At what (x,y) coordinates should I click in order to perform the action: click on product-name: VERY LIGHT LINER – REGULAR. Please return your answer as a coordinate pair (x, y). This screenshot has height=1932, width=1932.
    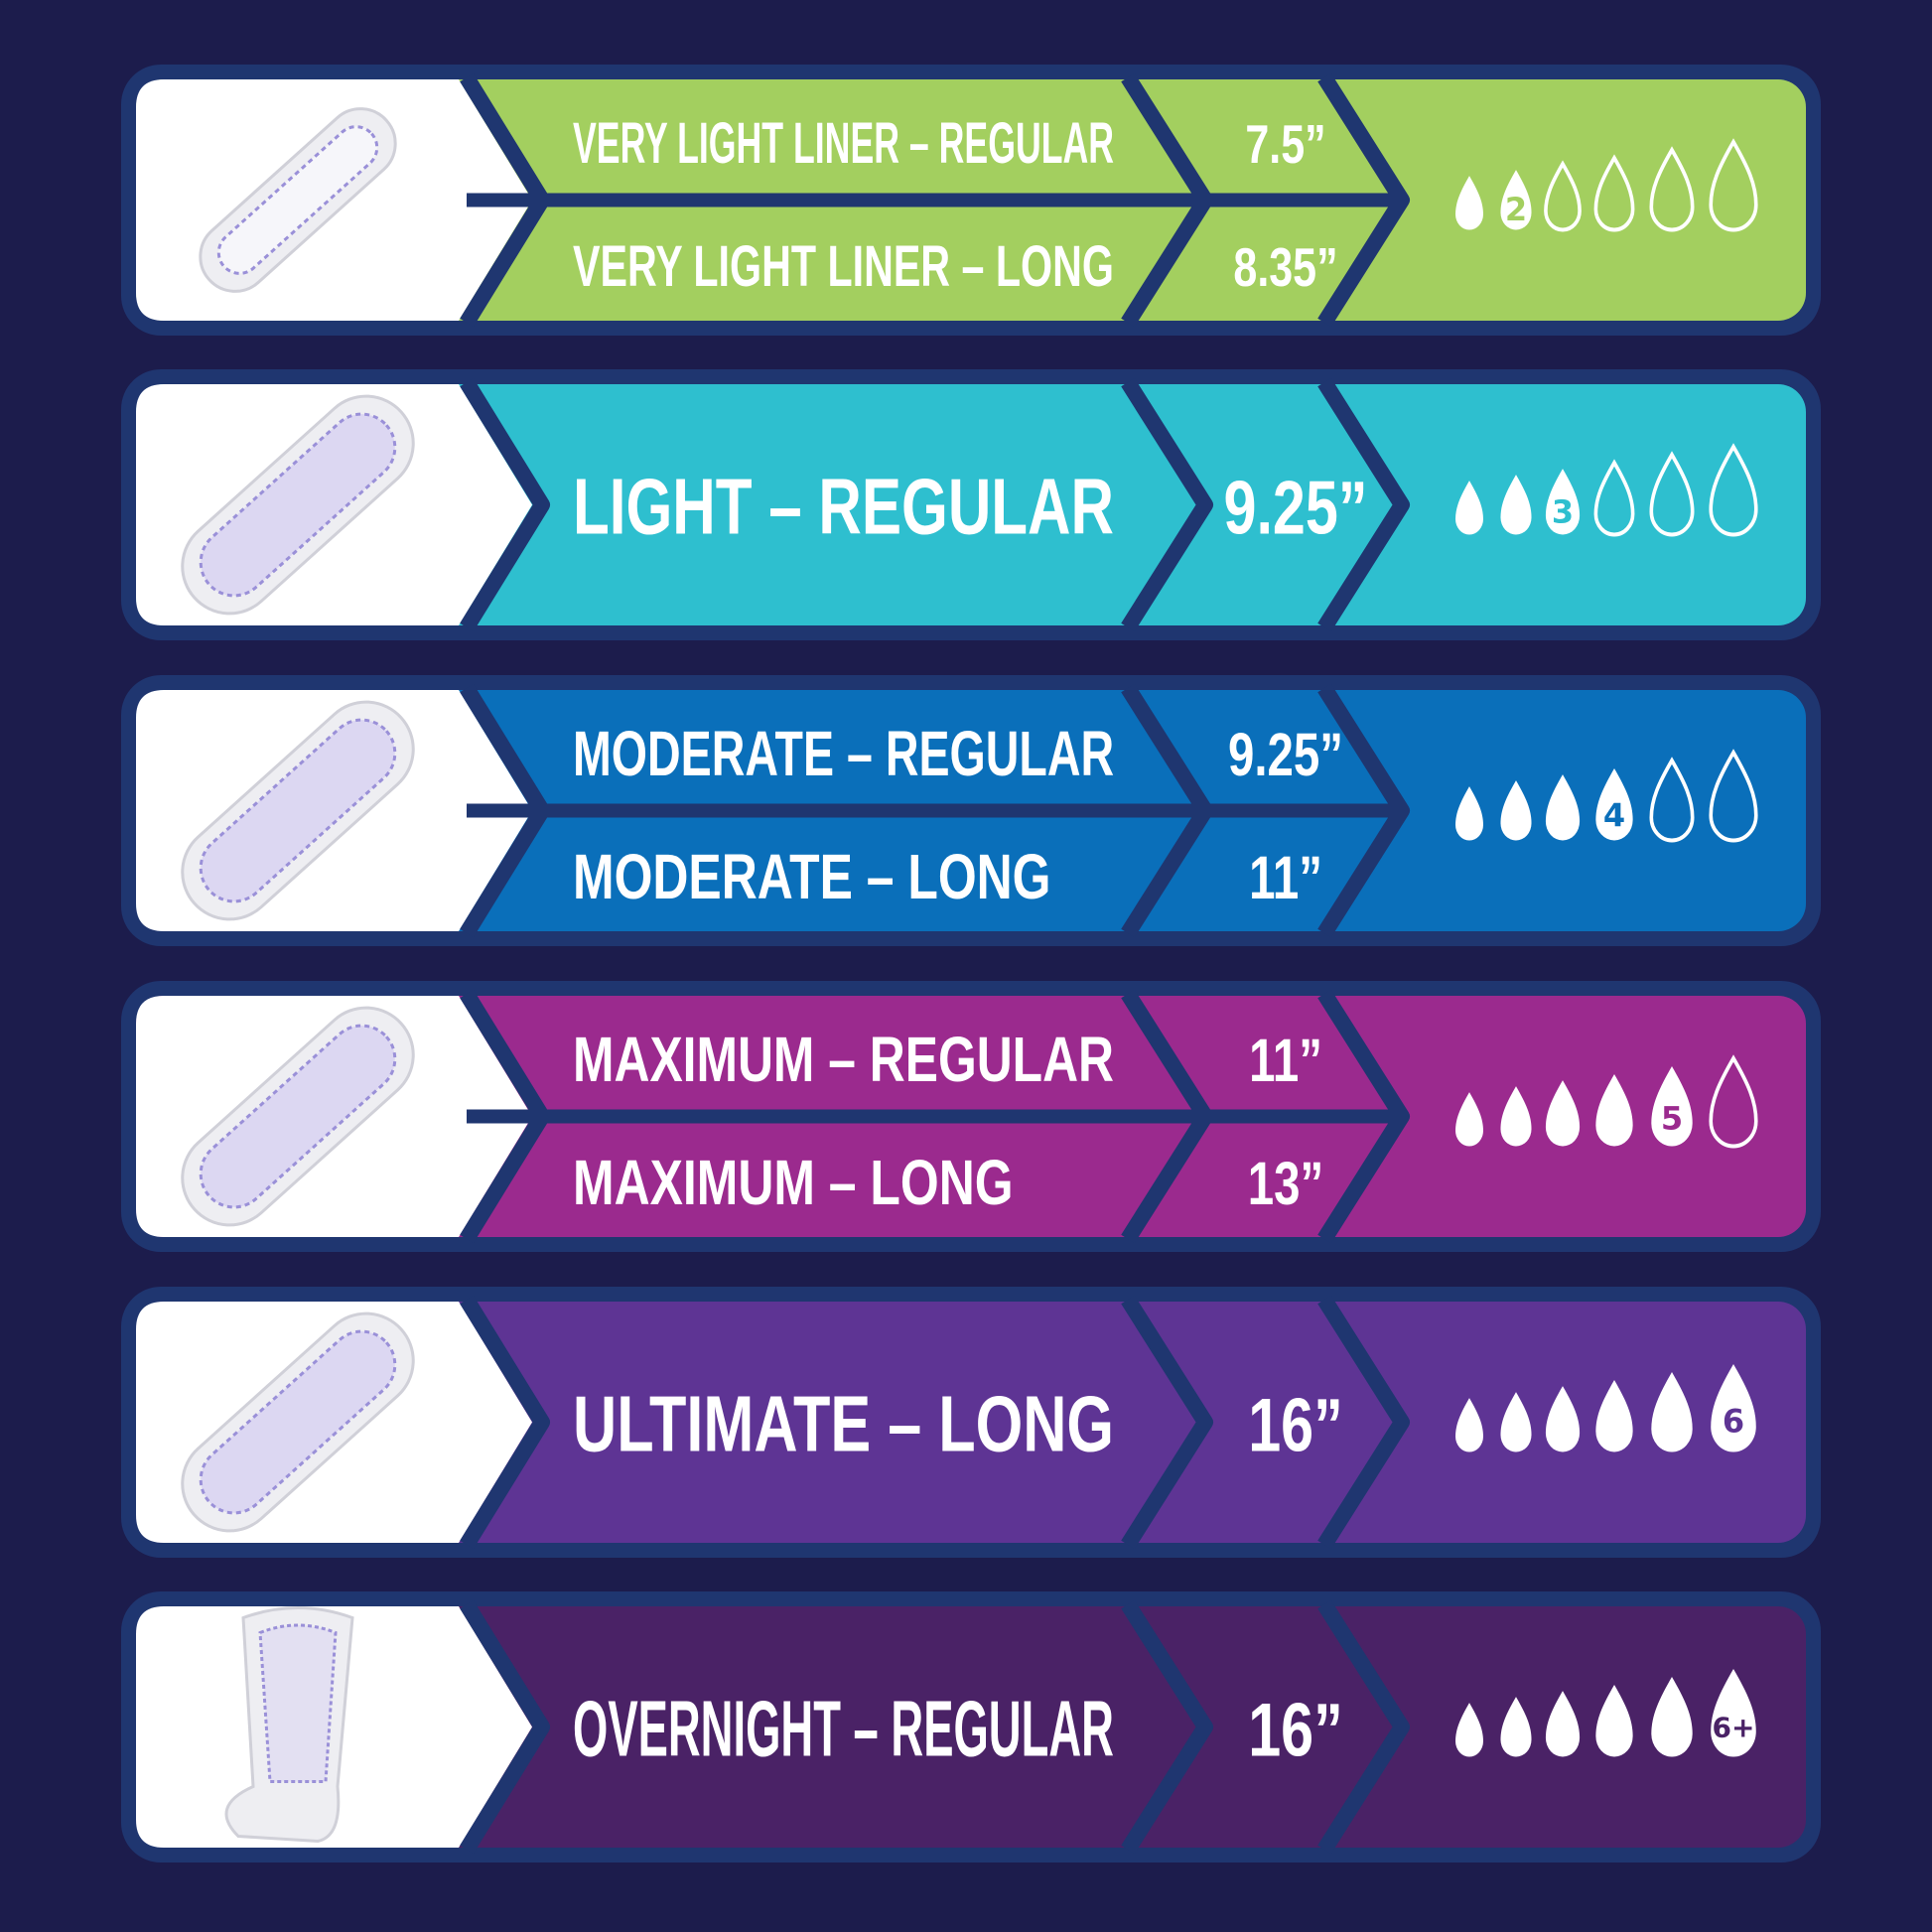
    Looking at the image, I should click on (844, 144).